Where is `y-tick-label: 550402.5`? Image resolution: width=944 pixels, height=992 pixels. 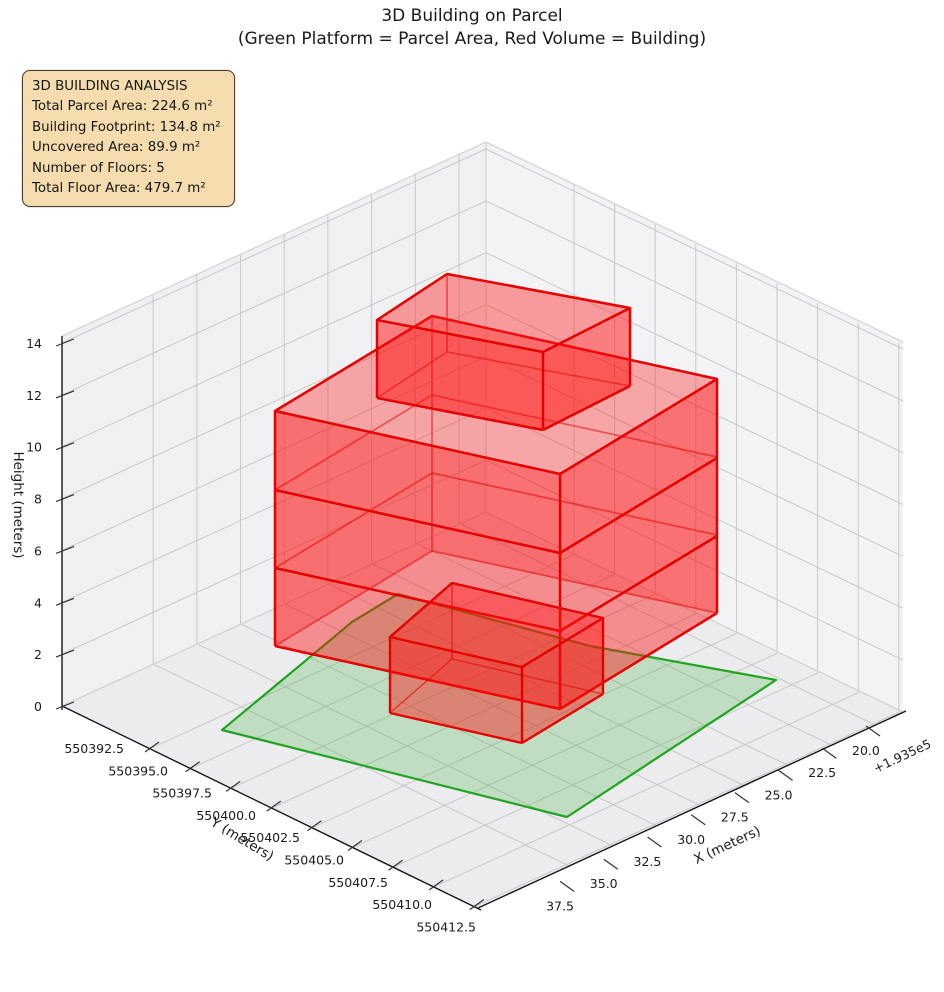 y-tick-label: 550402.5 is located at coordinates (270, 837).